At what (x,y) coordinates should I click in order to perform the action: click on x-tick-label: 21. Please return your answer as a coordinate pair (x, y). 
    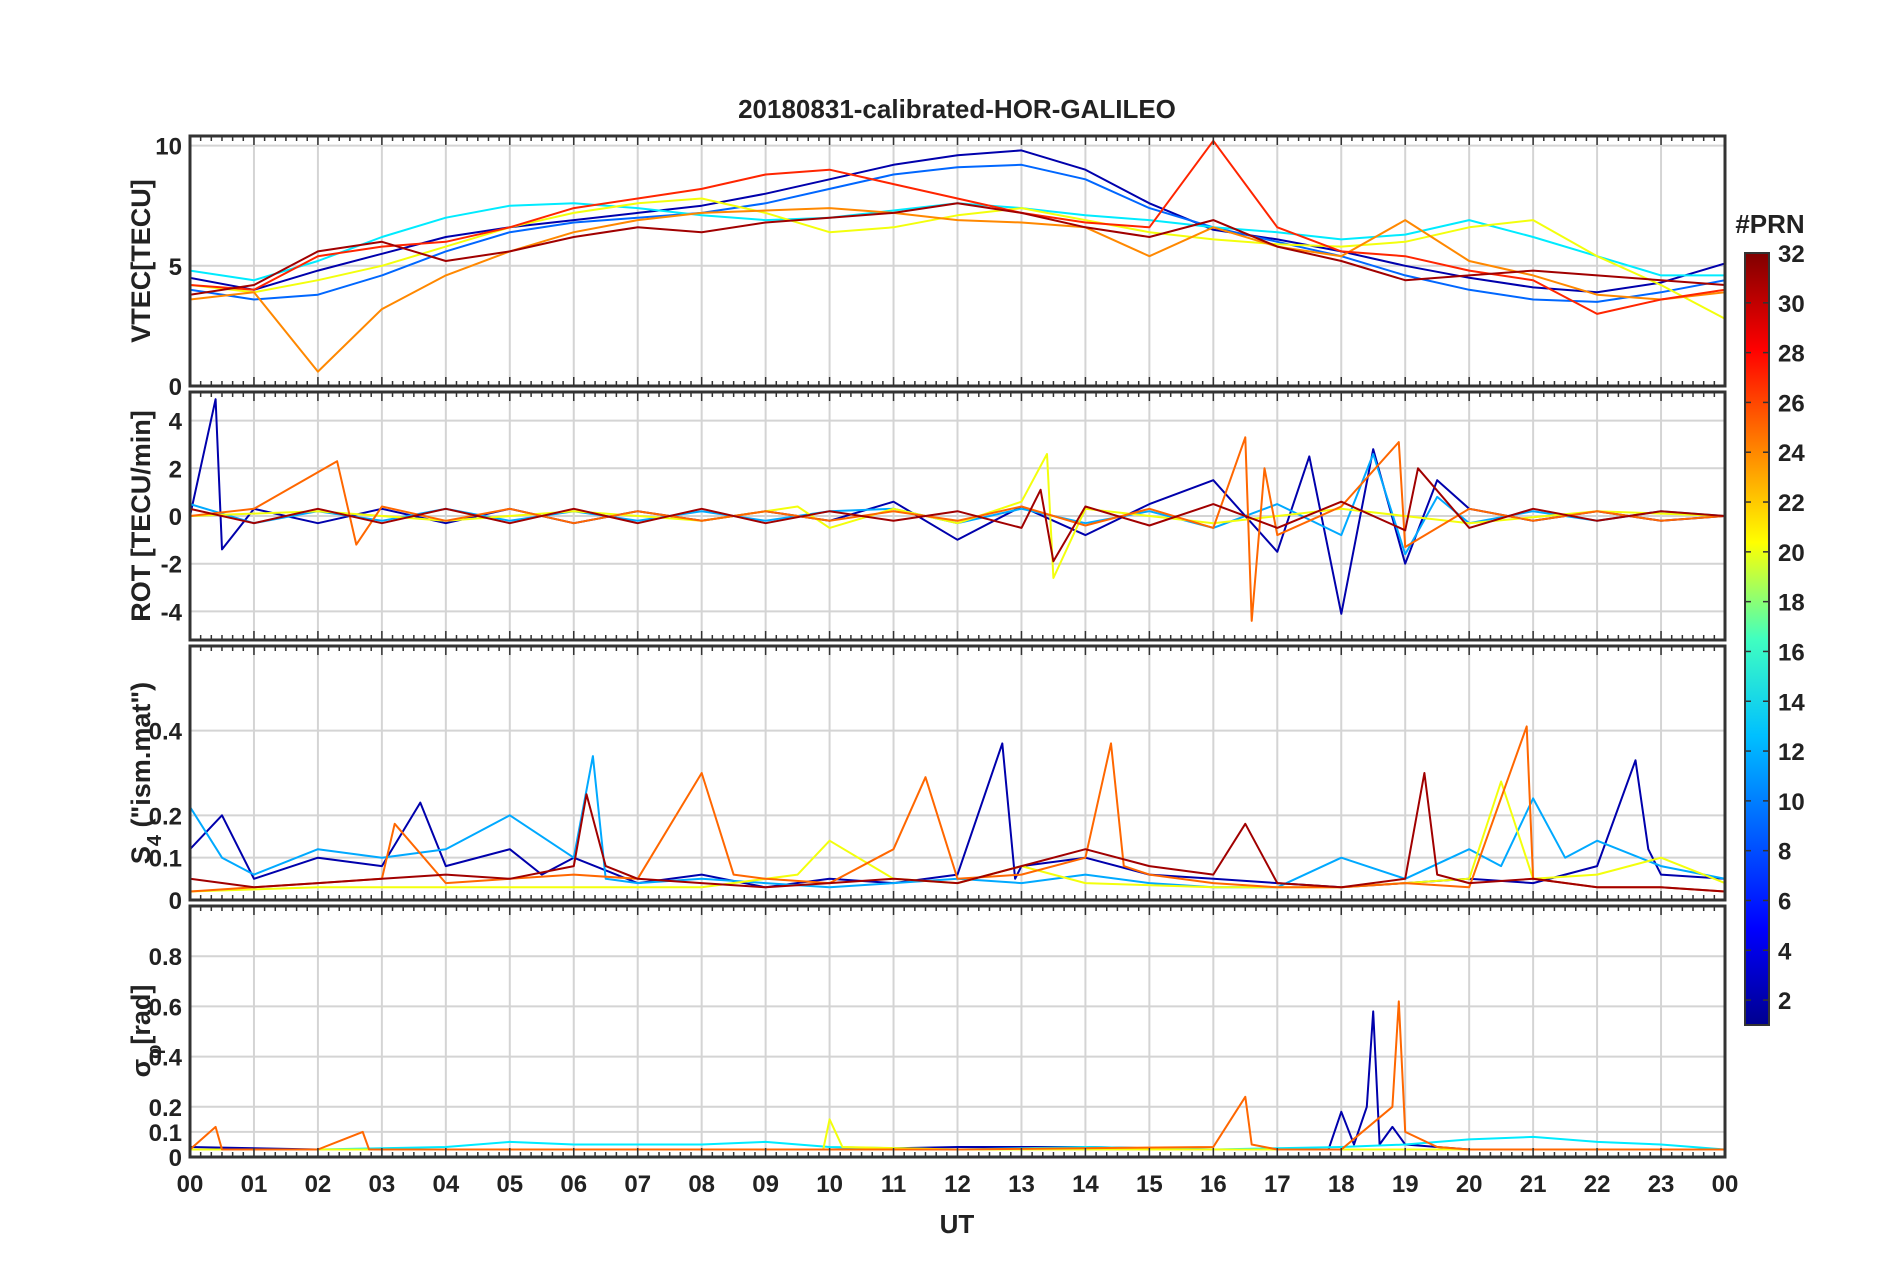
    Looking at the image, I should click on (1533, 1184).